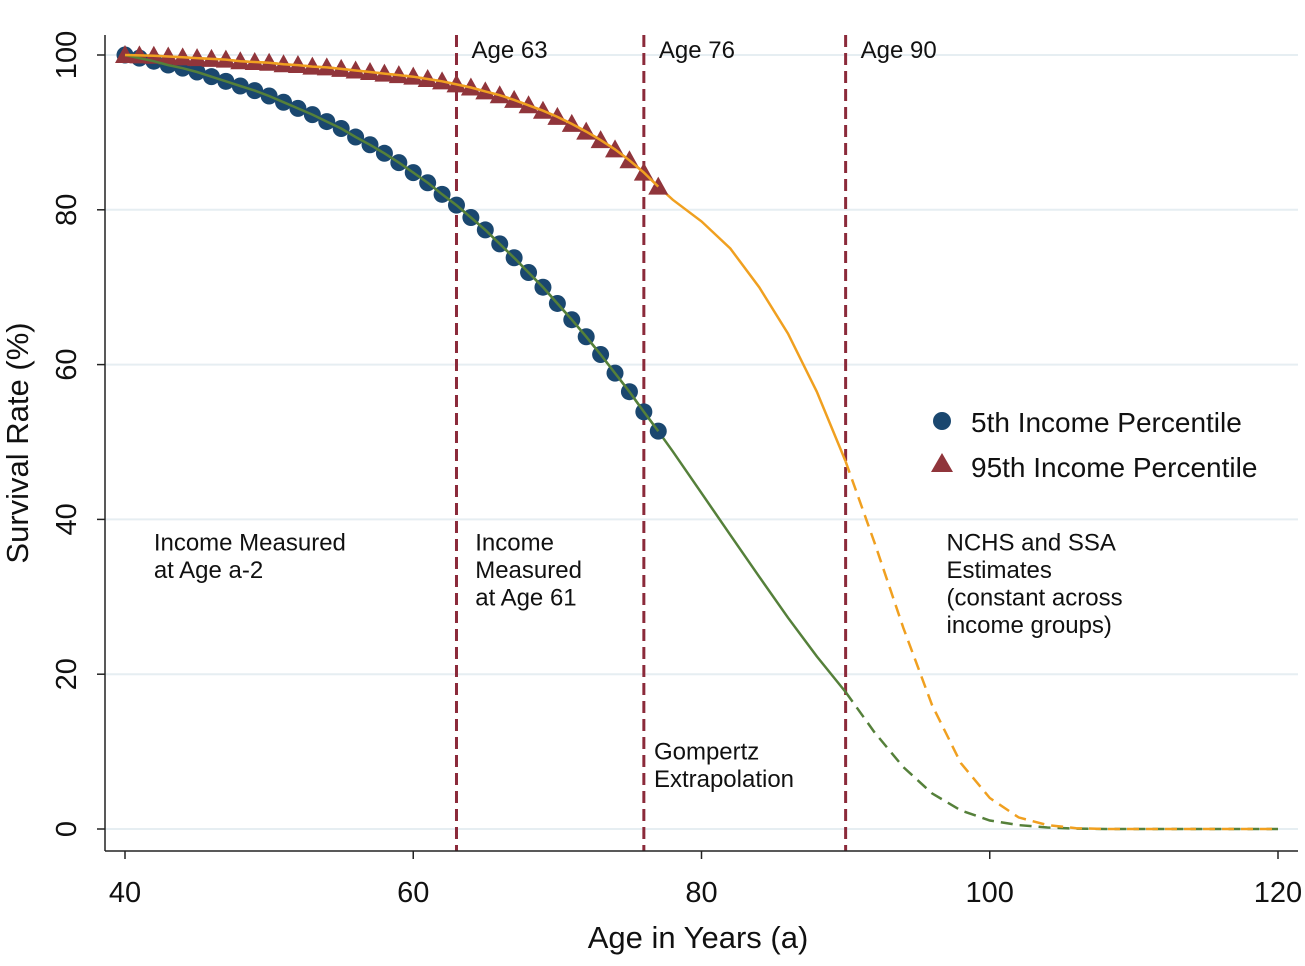 The width and height of the screenshot is (1305, 966). I want to click on y-tick-label: 20, so click(67, 674).